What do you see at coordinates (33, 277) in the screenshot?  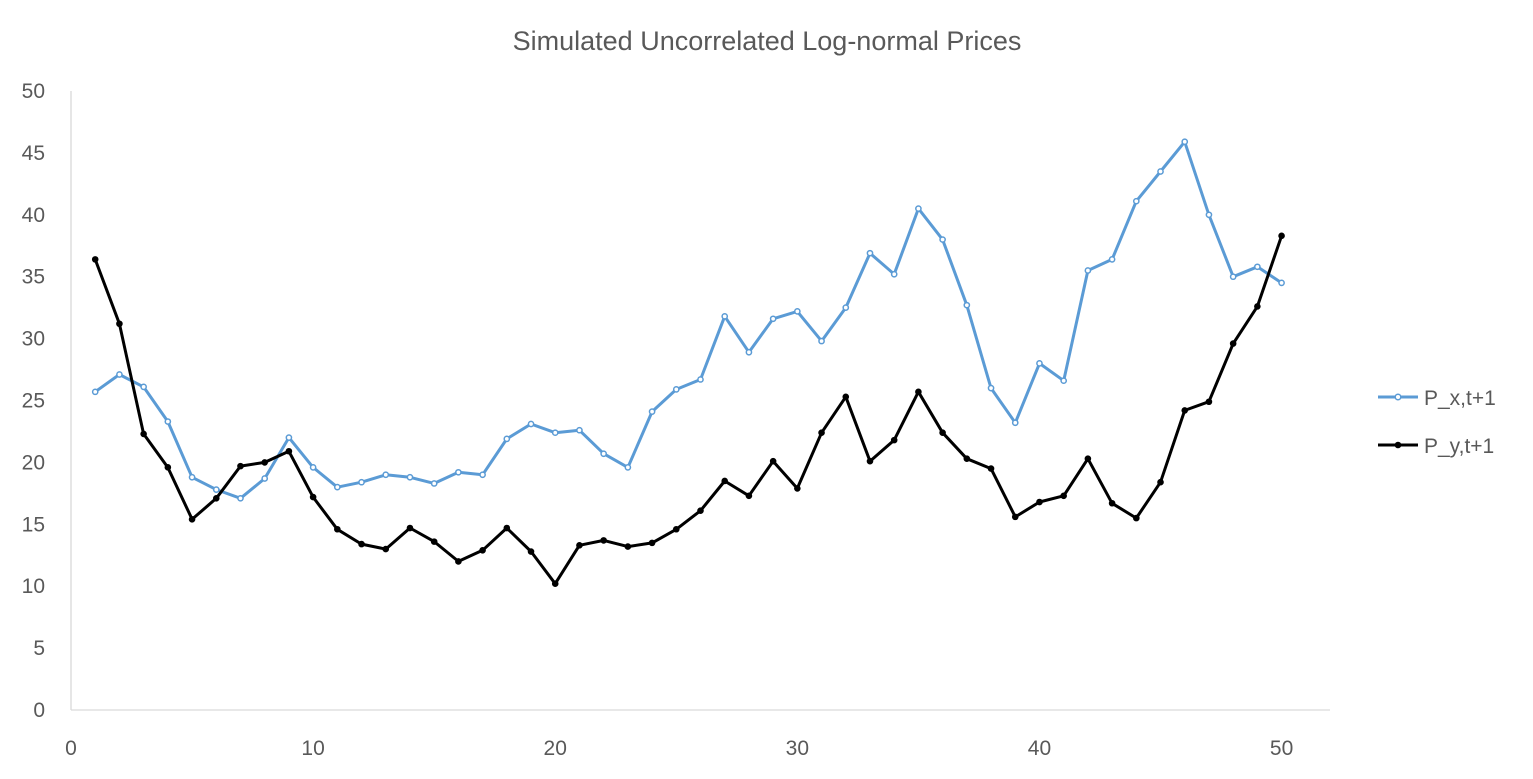 I see `y-tick-label: 35` at bounding box center [33, 277].